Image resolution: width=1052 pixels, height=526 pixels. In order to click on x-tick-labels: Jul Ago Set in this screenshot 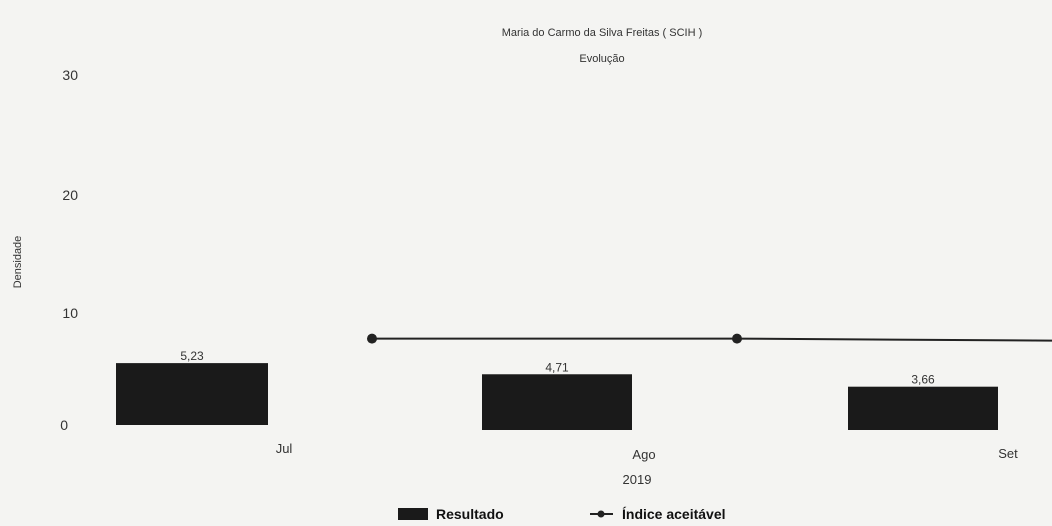, I will do `click(647, 451)`.